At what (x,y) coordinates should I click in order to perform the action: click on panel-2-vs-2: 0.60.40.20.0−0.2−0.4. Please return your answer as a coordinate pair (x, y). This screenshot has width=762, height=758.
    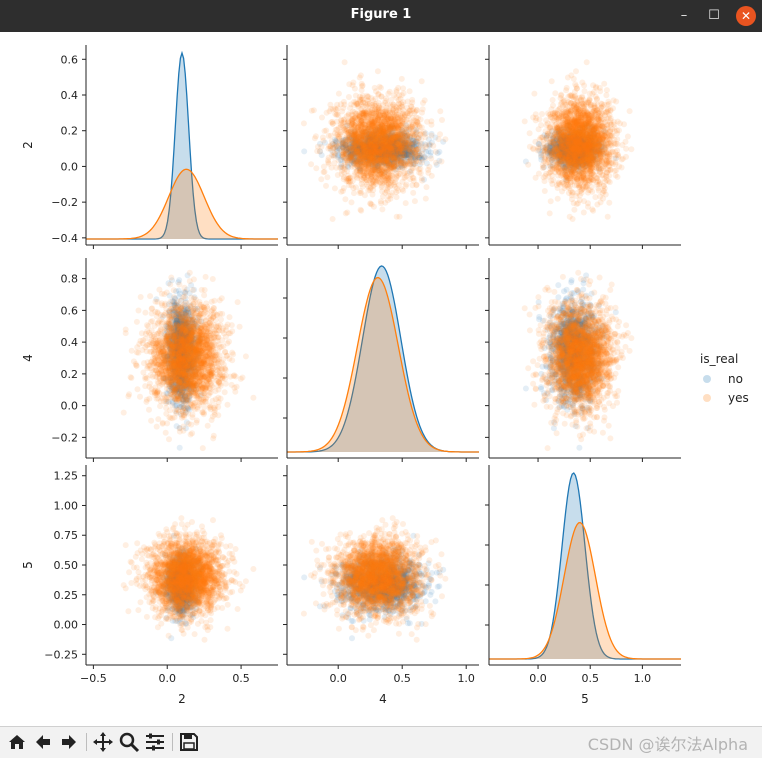
    Looking at the image, I should click on (164, 147).